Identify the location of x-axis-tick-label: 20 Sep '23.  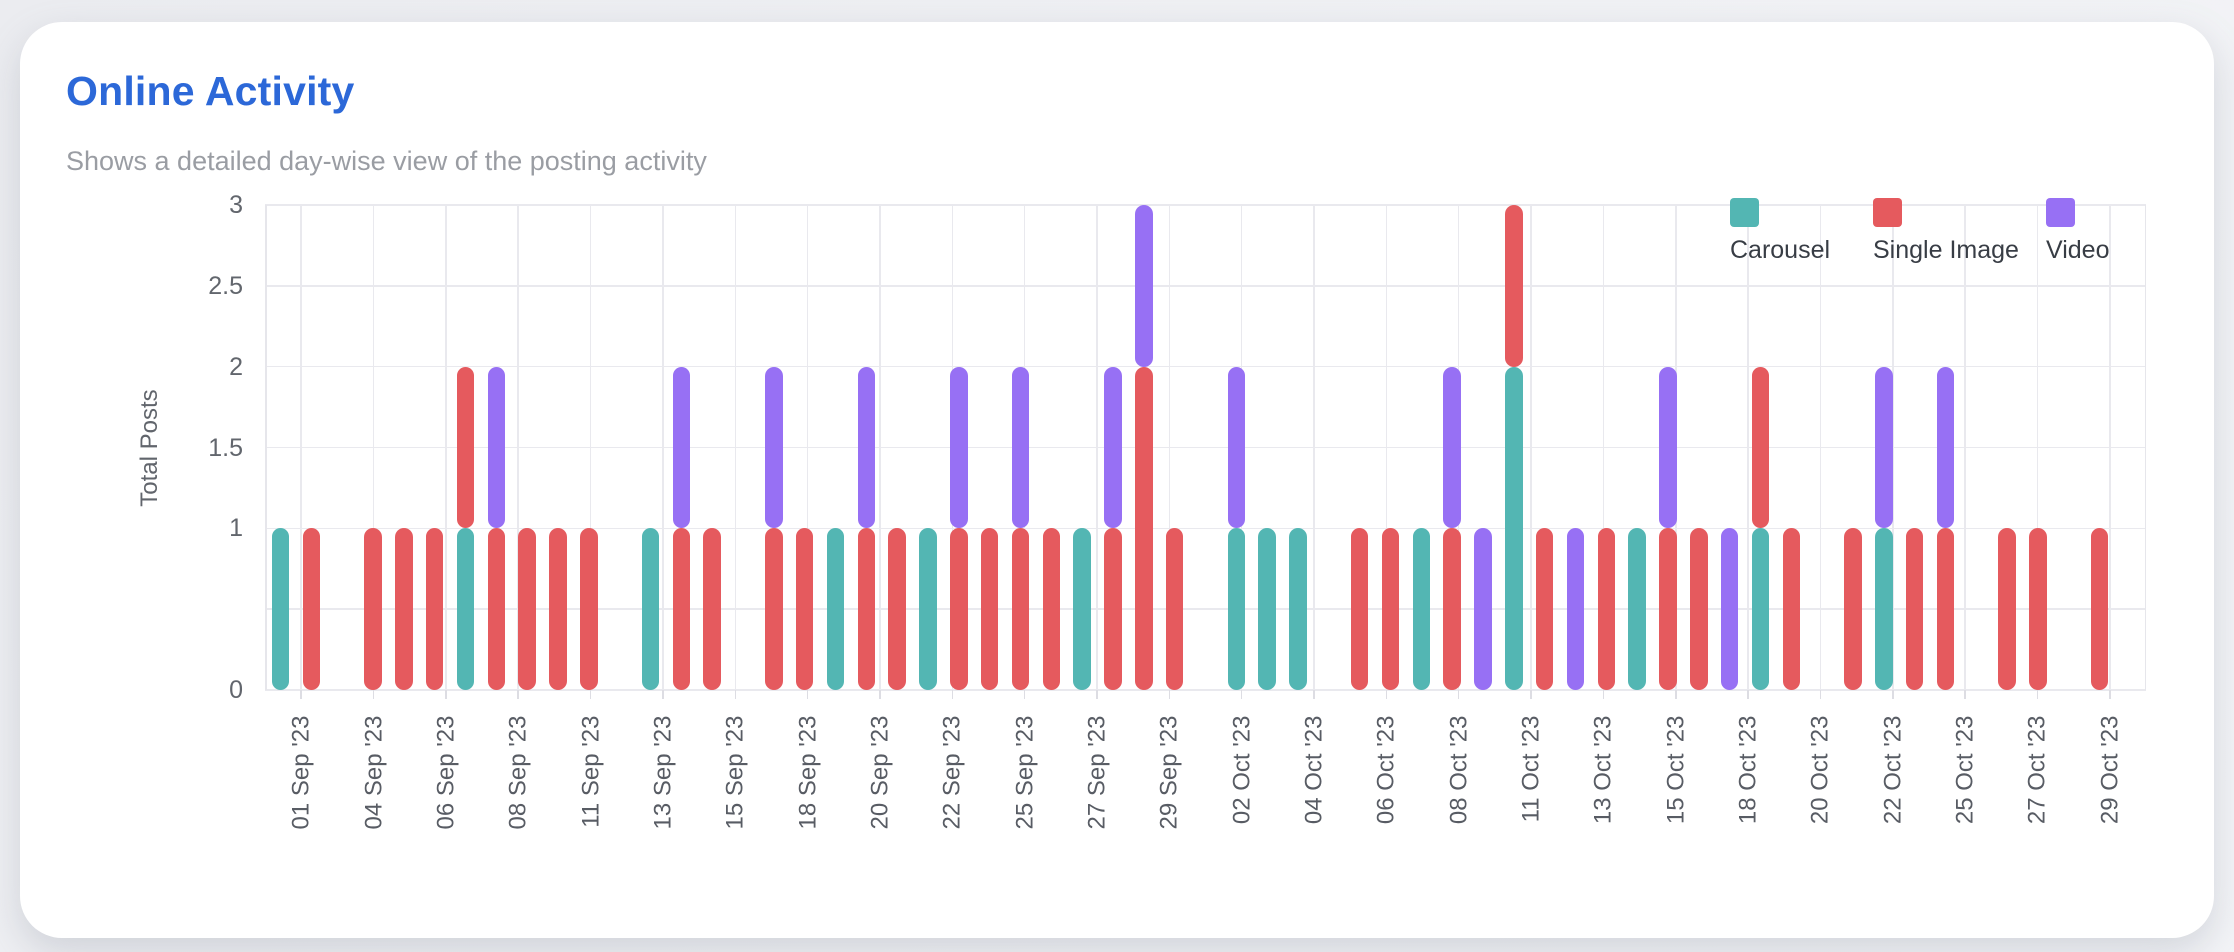
(880, 772).